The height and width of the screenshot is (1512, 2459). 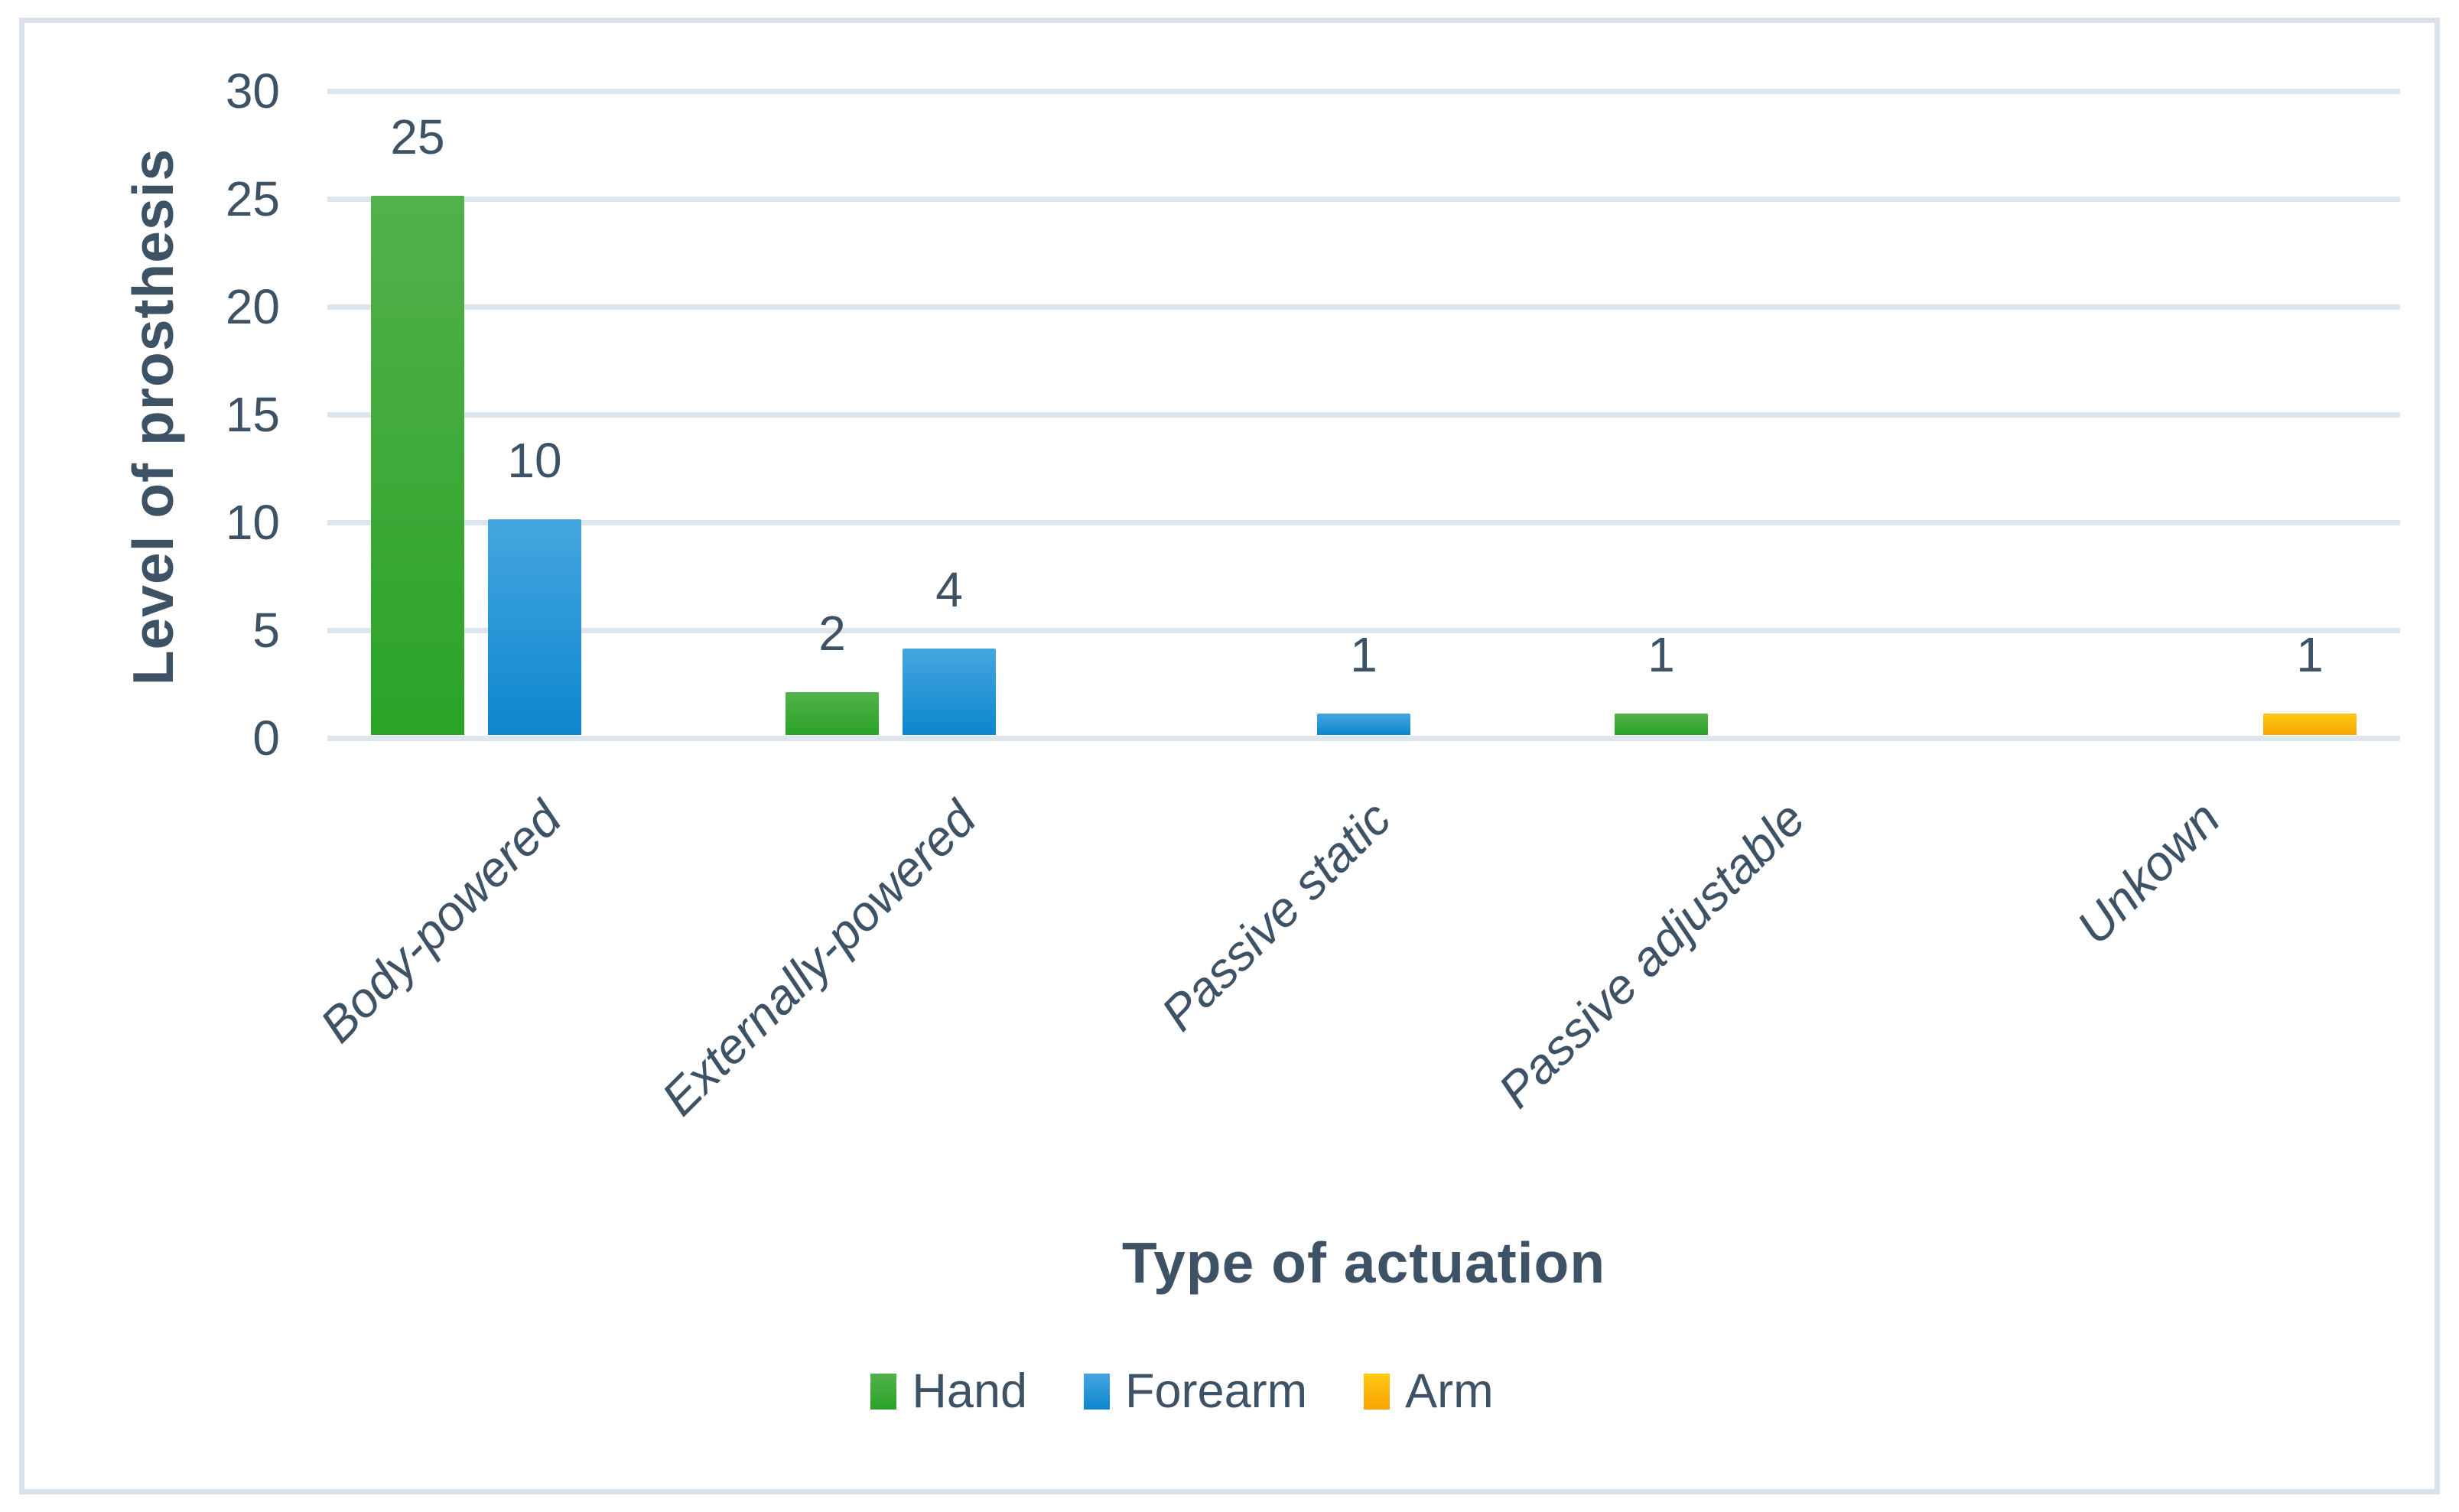 What do you see at coordinates (1275, 916) in the screenshot?
I see `x-category-label-passive-static: Passive static` at bounding box center [1275, 916].